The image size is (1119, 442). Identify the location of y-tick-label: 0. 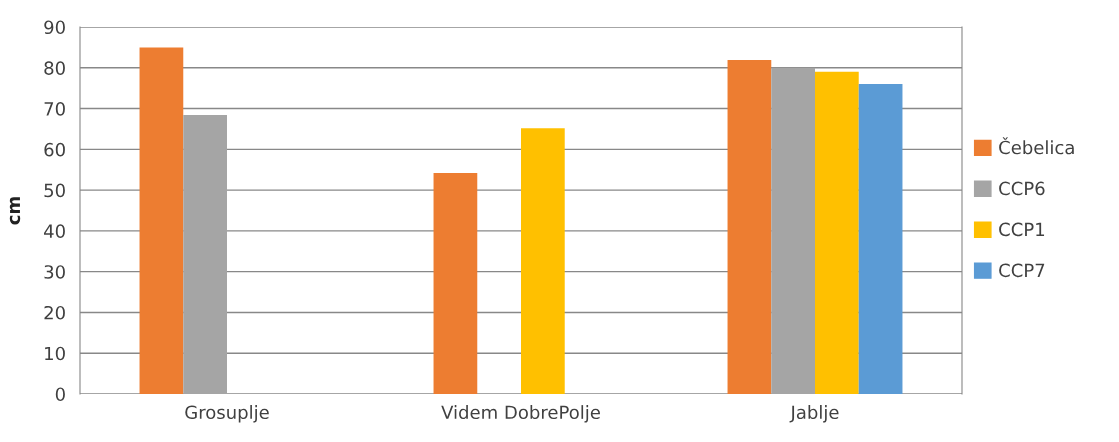
(60, 394).